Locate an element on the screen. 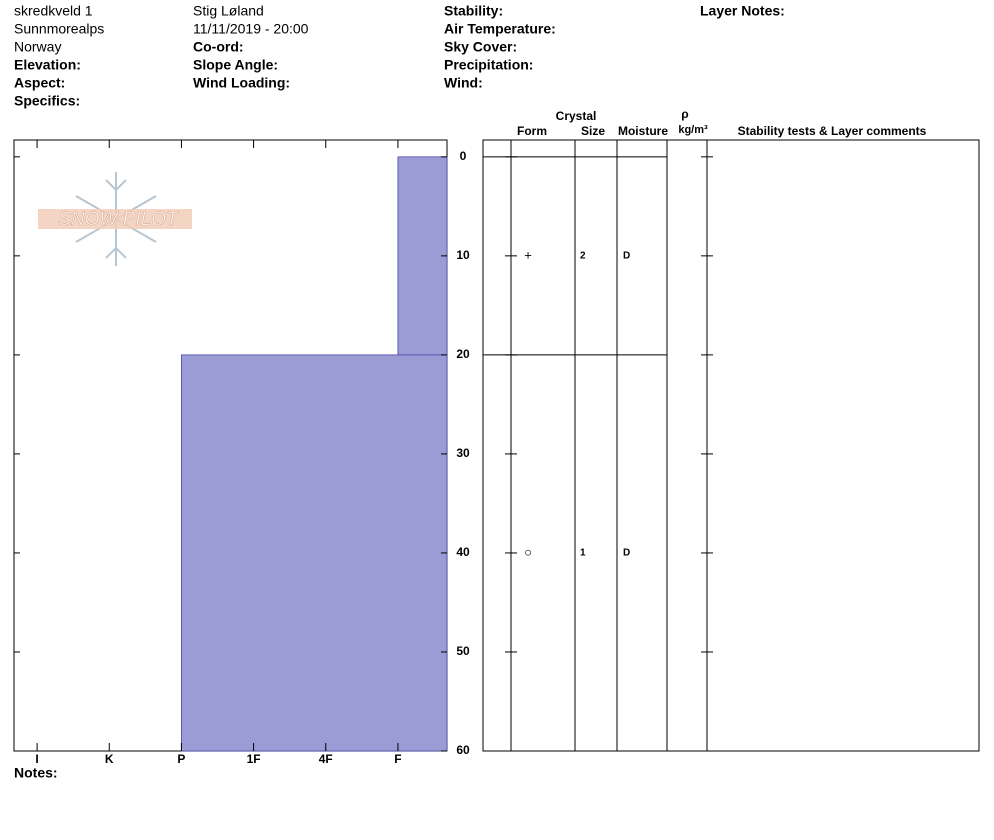 Image resolution: width=994 pixels, height=840 pixels. header-size: Size is located at coordinates (593, 131).